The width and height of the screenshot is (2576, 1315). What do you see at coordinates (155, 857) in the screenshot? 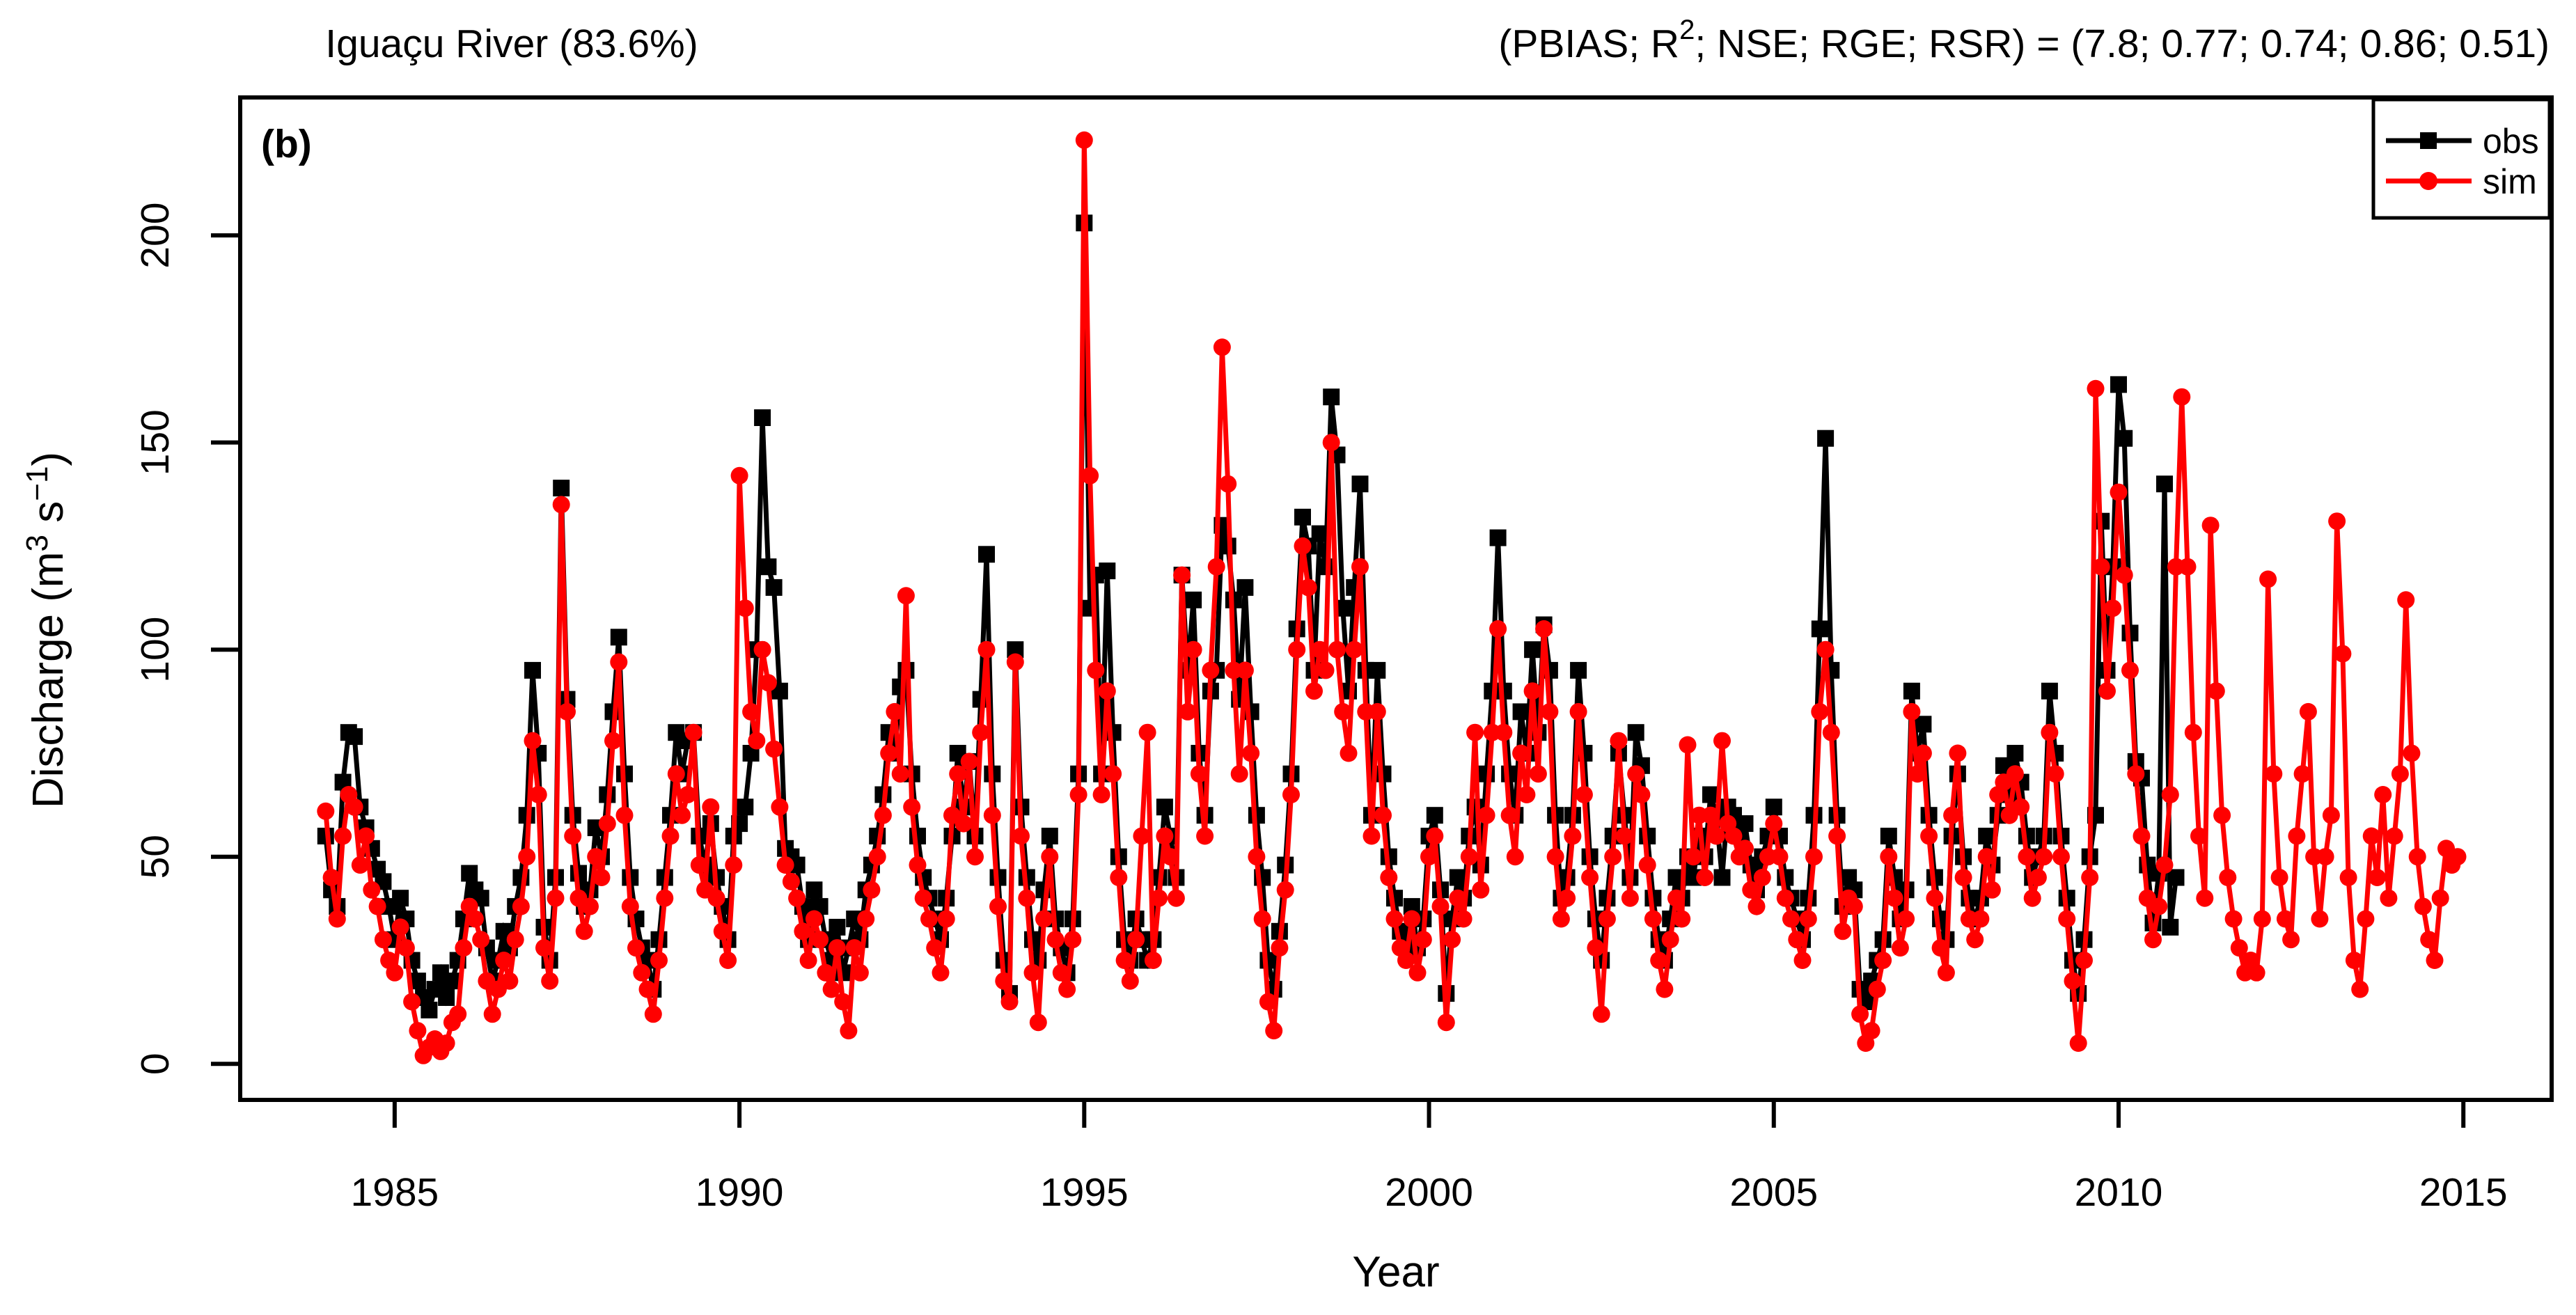
I see `y-tick-label: 50` at bounding box center [155, 857].